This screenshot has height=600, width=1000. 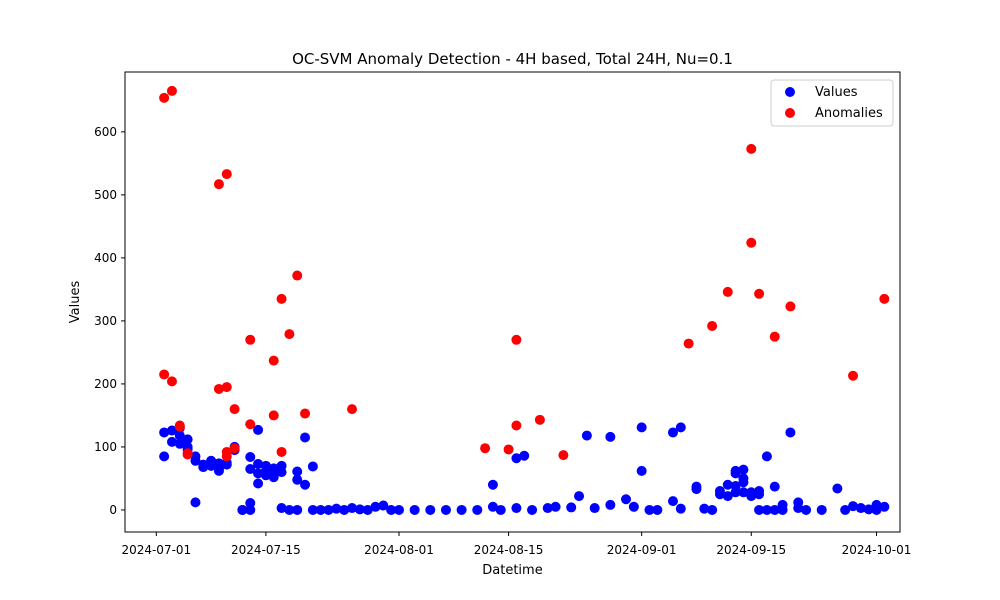 What do you see at coordinates (105, 258) in the screenshot?
I see `y-tick-label: 400` at bounding box center [105, 258].